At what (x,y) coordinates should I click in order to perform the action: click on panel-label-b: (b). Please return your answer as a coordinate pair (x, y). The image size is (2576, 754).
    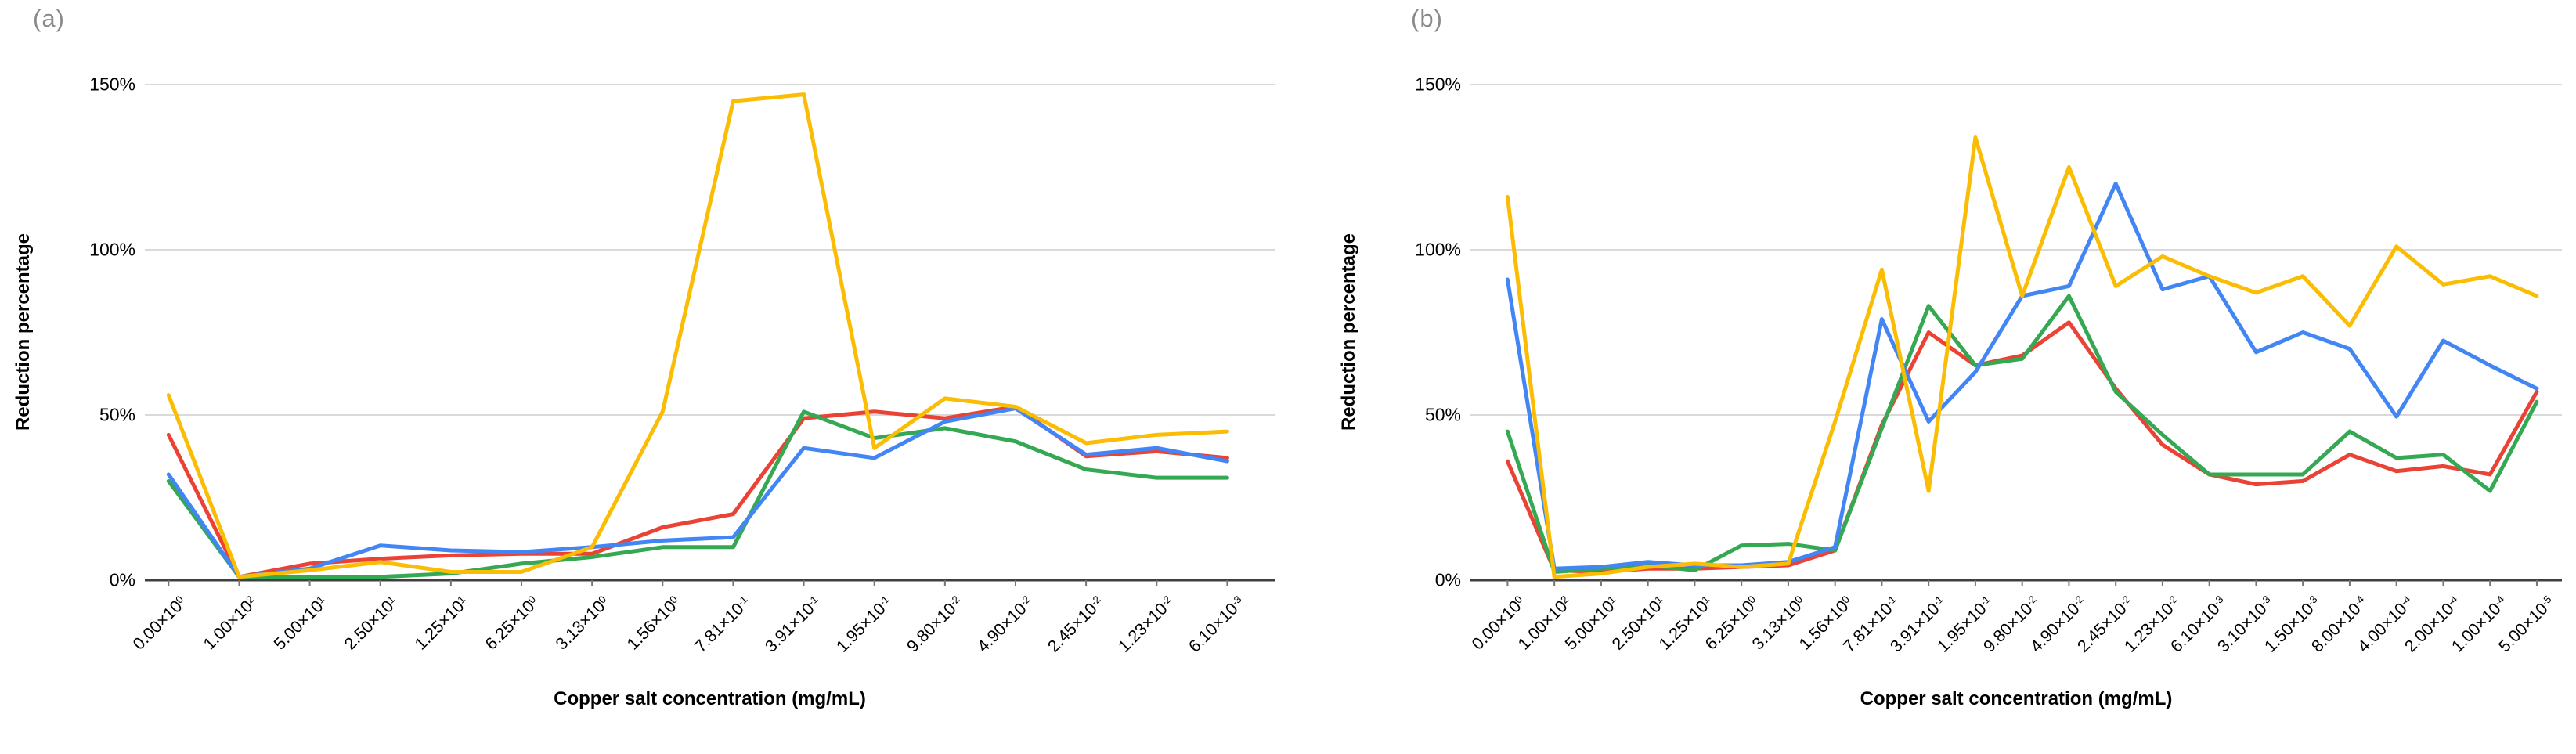
    Looking at the image, I should click on (1427, 18).